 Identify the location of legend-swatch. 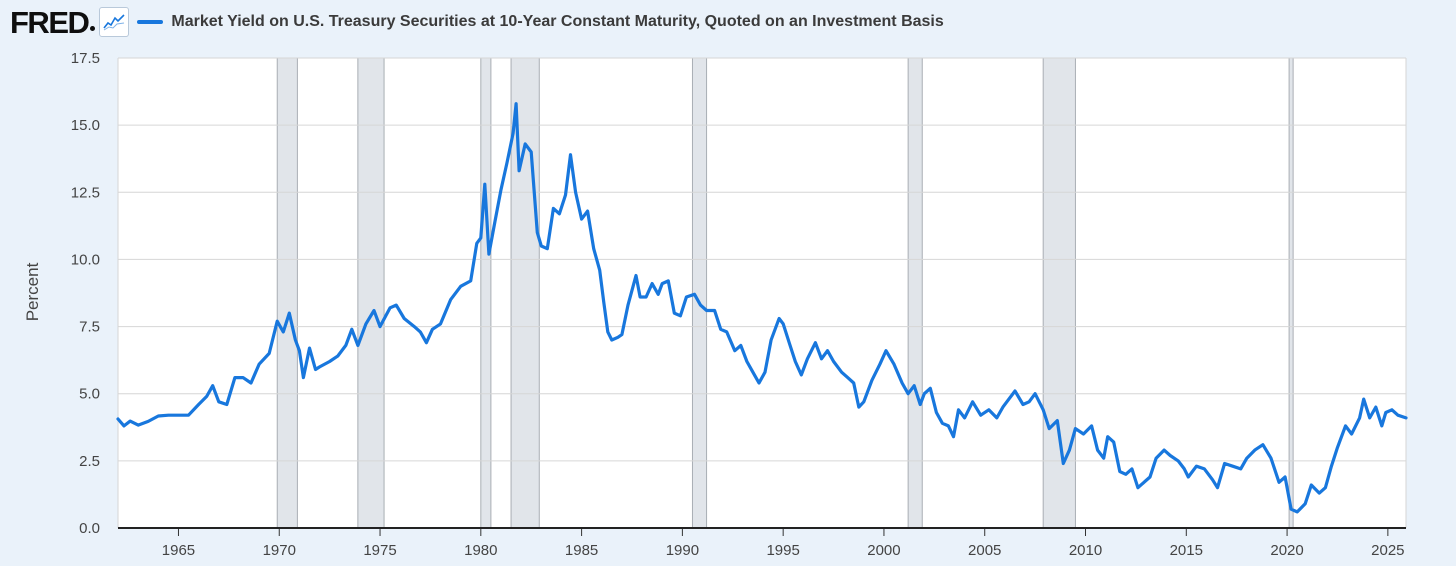
(150, 22).